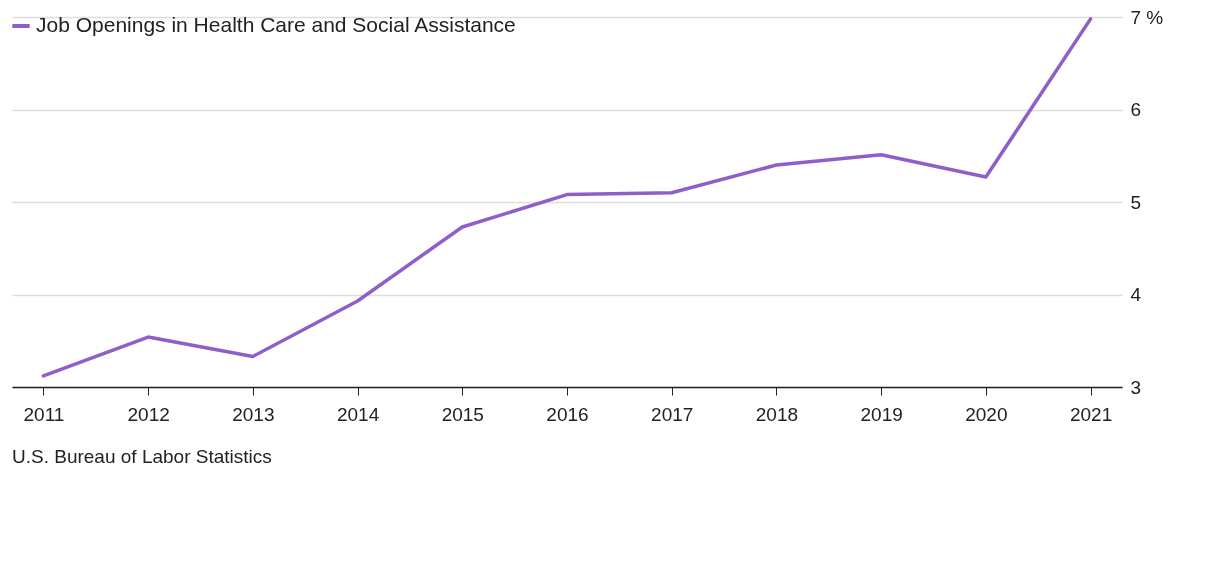 The height and width of the screenshot is (569, 1210). I want to click on x-tick-label: 2019, so click(881, 414).